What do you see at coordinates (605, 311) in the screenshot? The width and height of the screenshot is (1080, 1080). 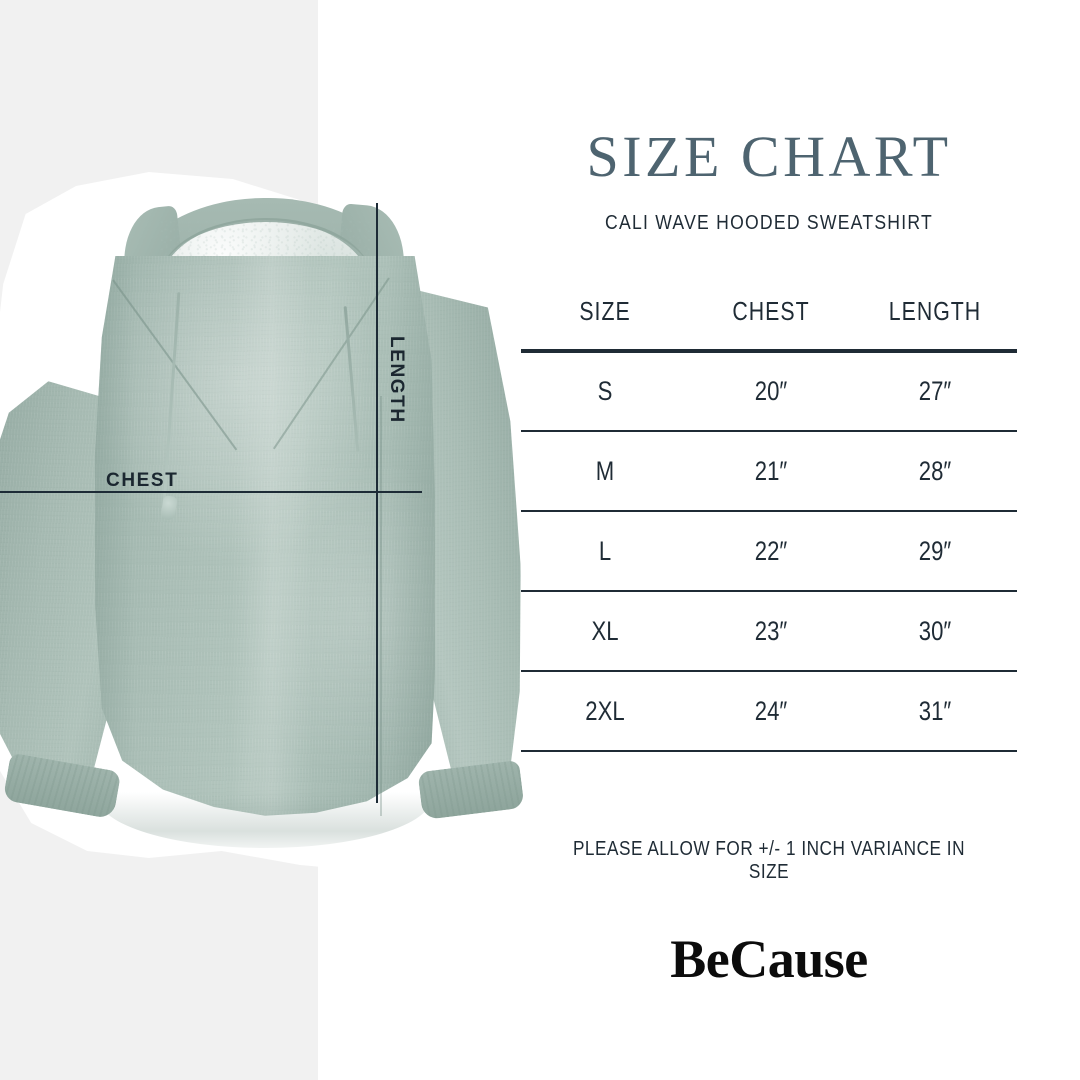 I see `column-header-size: SIZE` at bounding box center [605, 311].